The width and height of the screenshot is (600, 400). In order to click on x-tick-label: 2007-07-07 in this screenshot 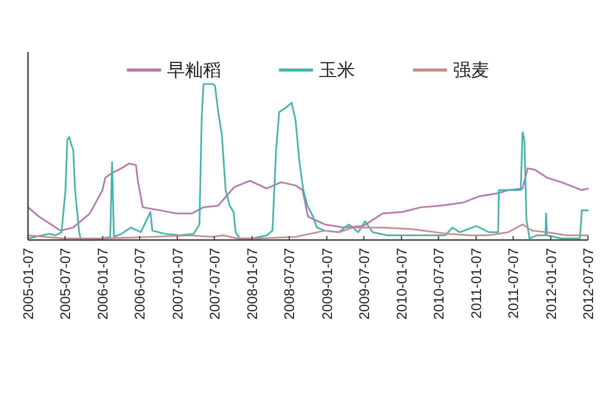, I will do `click(214, 284)`.